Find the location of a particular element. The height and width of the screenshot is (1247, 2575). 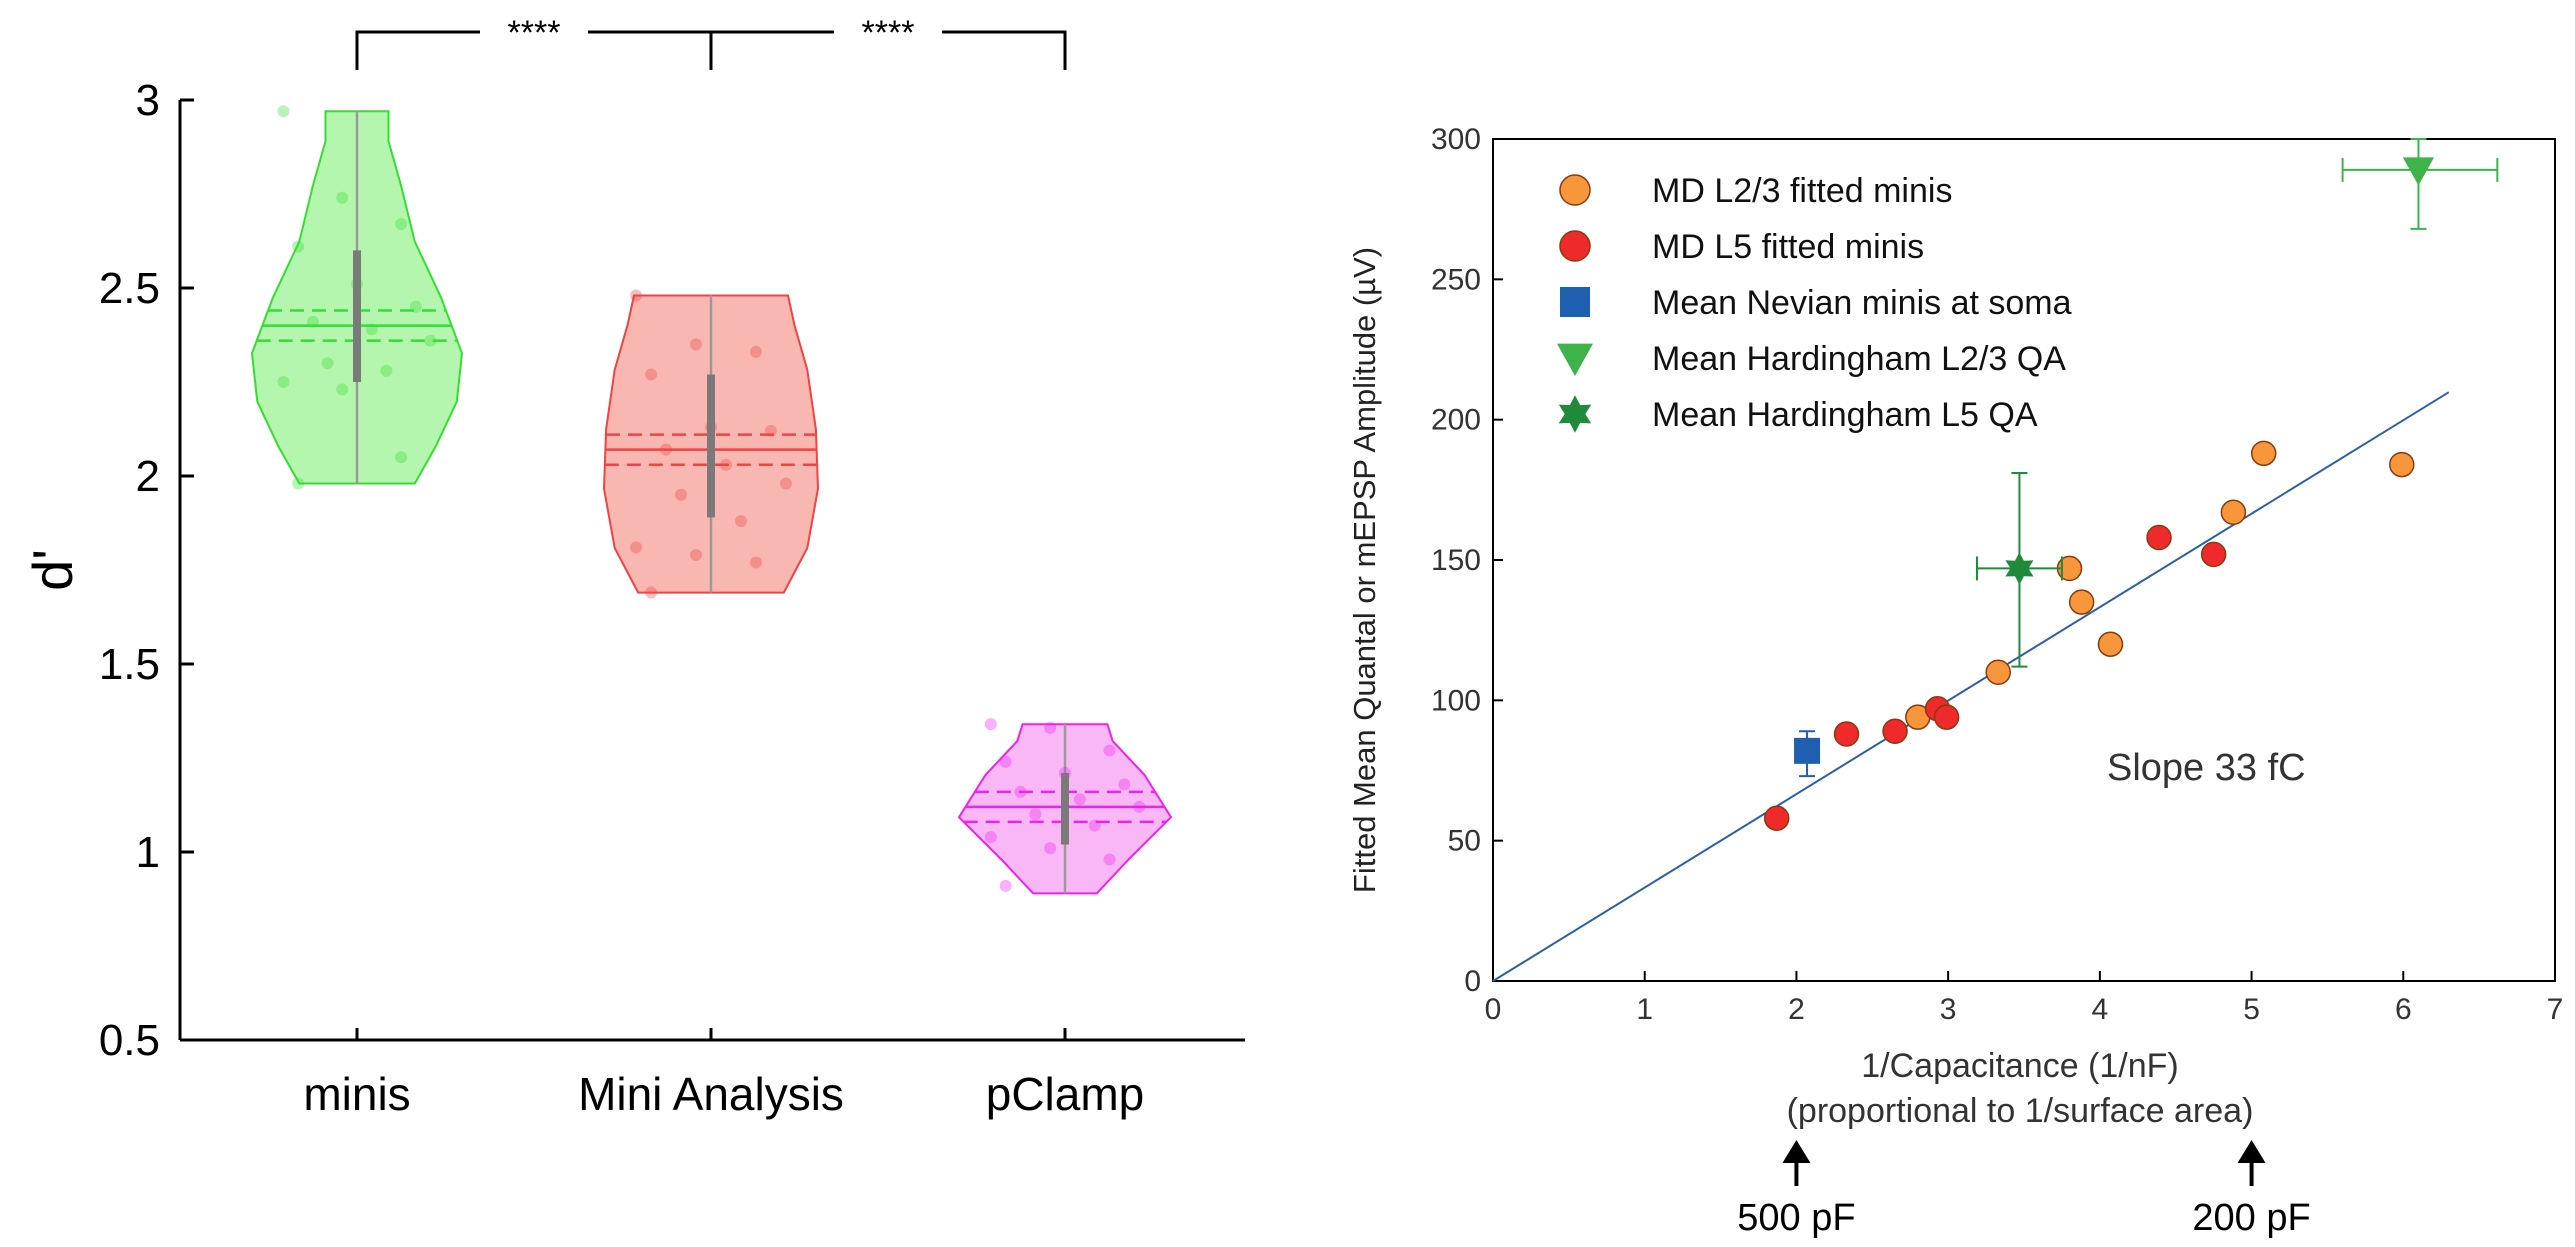

legend-label: Mean Hardingham L5 QA is located at coordinates (1845, 415).